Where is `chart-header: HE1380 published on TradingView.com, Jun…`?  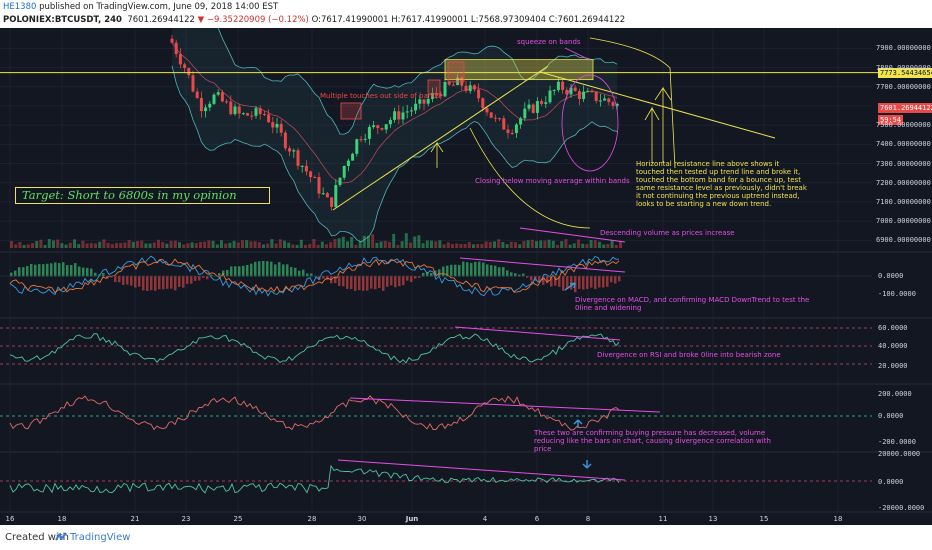 chart-header: HE1380 published on TradingView.com, Jun… is located at coordinates (466, 14).